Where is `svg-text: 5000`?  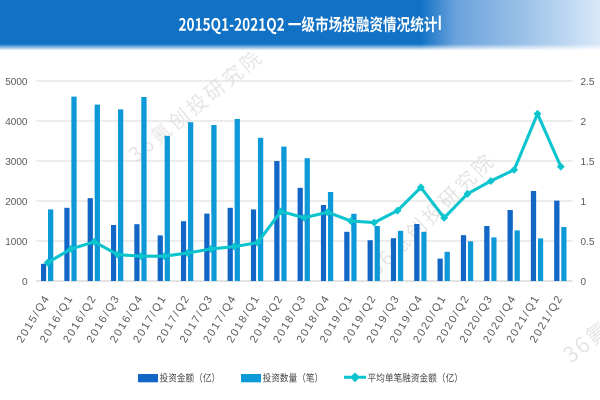
svg-text: 5000 is located at coordinates (16, 82).